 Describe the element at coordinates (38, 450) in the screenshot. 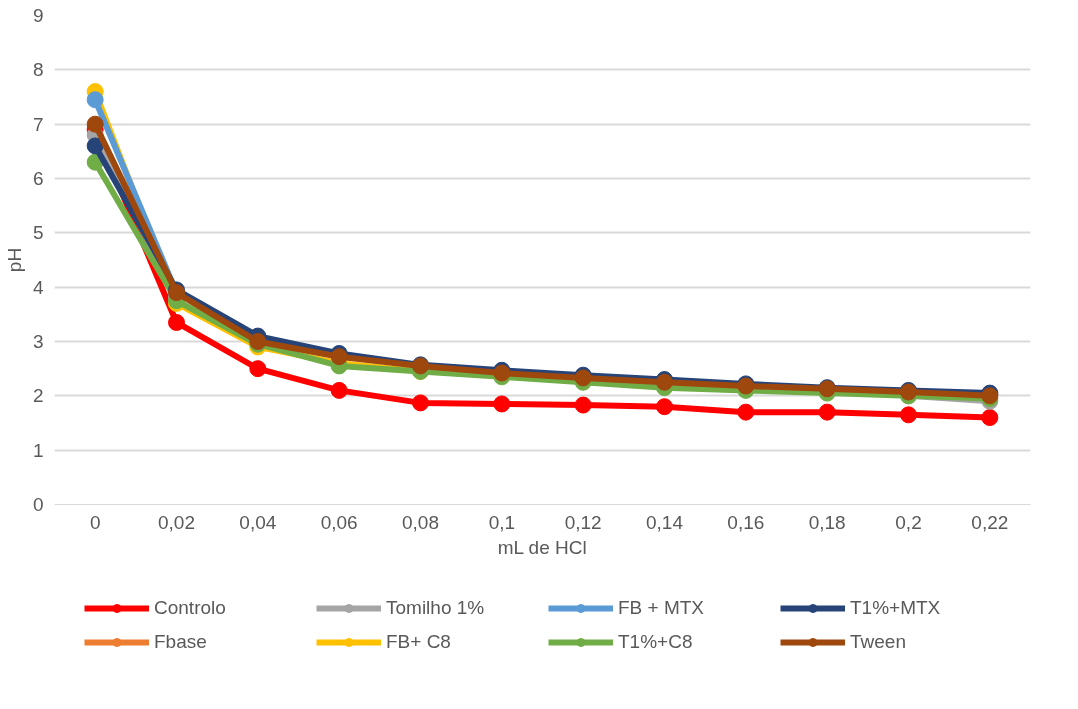

I see `y-tick-label: 1` at that location.